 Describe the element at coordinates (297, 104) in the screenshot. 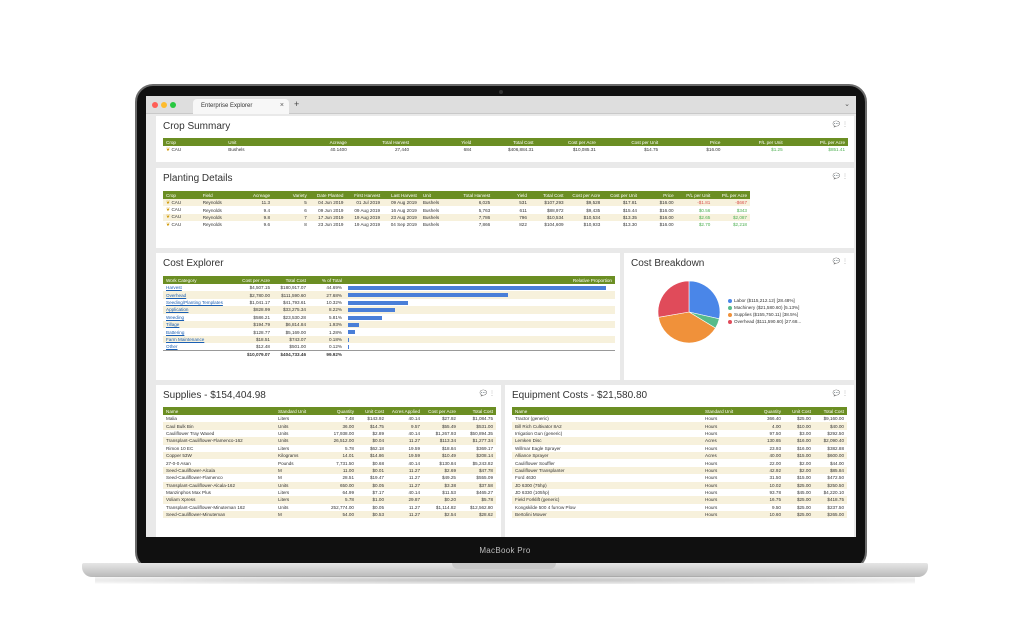

I see `new-tab-button: +` at that location.